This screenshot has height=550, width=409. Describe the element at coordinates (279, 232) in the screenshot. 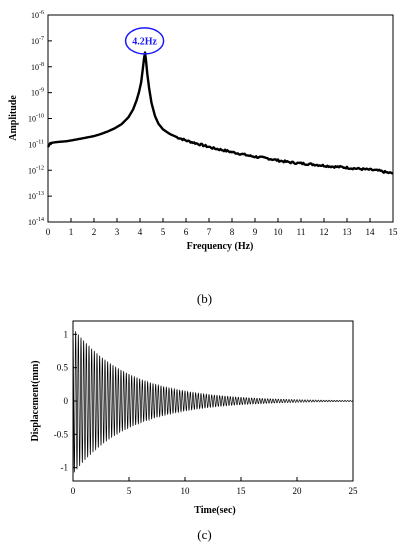

I see `spectrum-x-tick-label: 10` at that location.